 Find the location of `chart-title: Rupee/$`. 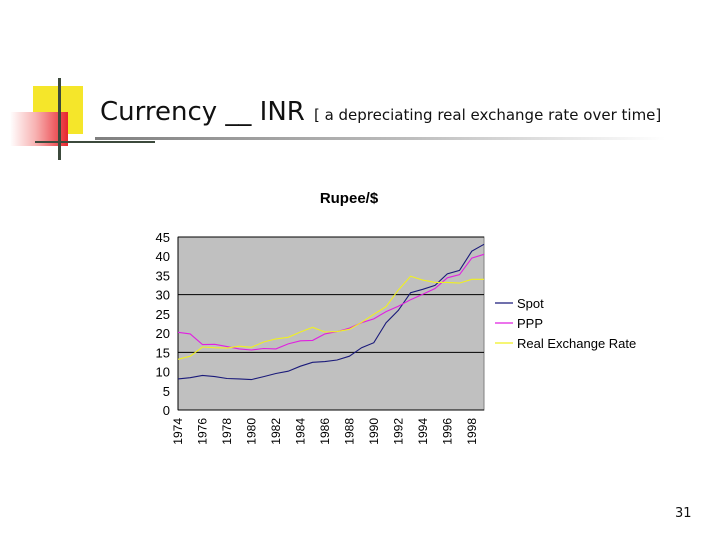

chart-title: Rupee/$ is located at coordinates (349, 198).